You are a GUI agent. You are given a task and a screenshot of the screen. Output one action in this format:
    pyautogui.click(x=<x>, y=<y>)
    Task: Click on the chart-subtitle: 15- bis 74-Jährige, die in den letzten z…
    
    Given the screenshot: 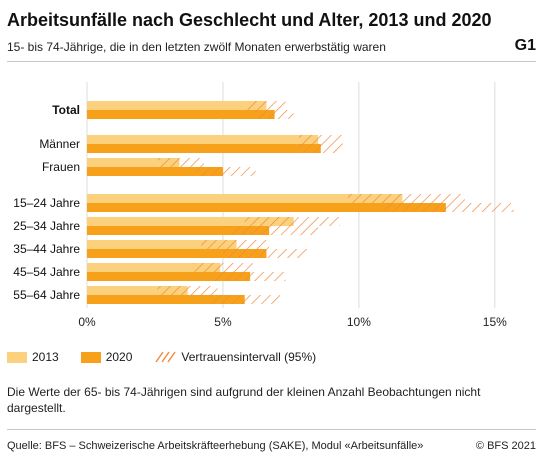 What is the action you would take?
    pyautogui.click(x=196, y=47)
    